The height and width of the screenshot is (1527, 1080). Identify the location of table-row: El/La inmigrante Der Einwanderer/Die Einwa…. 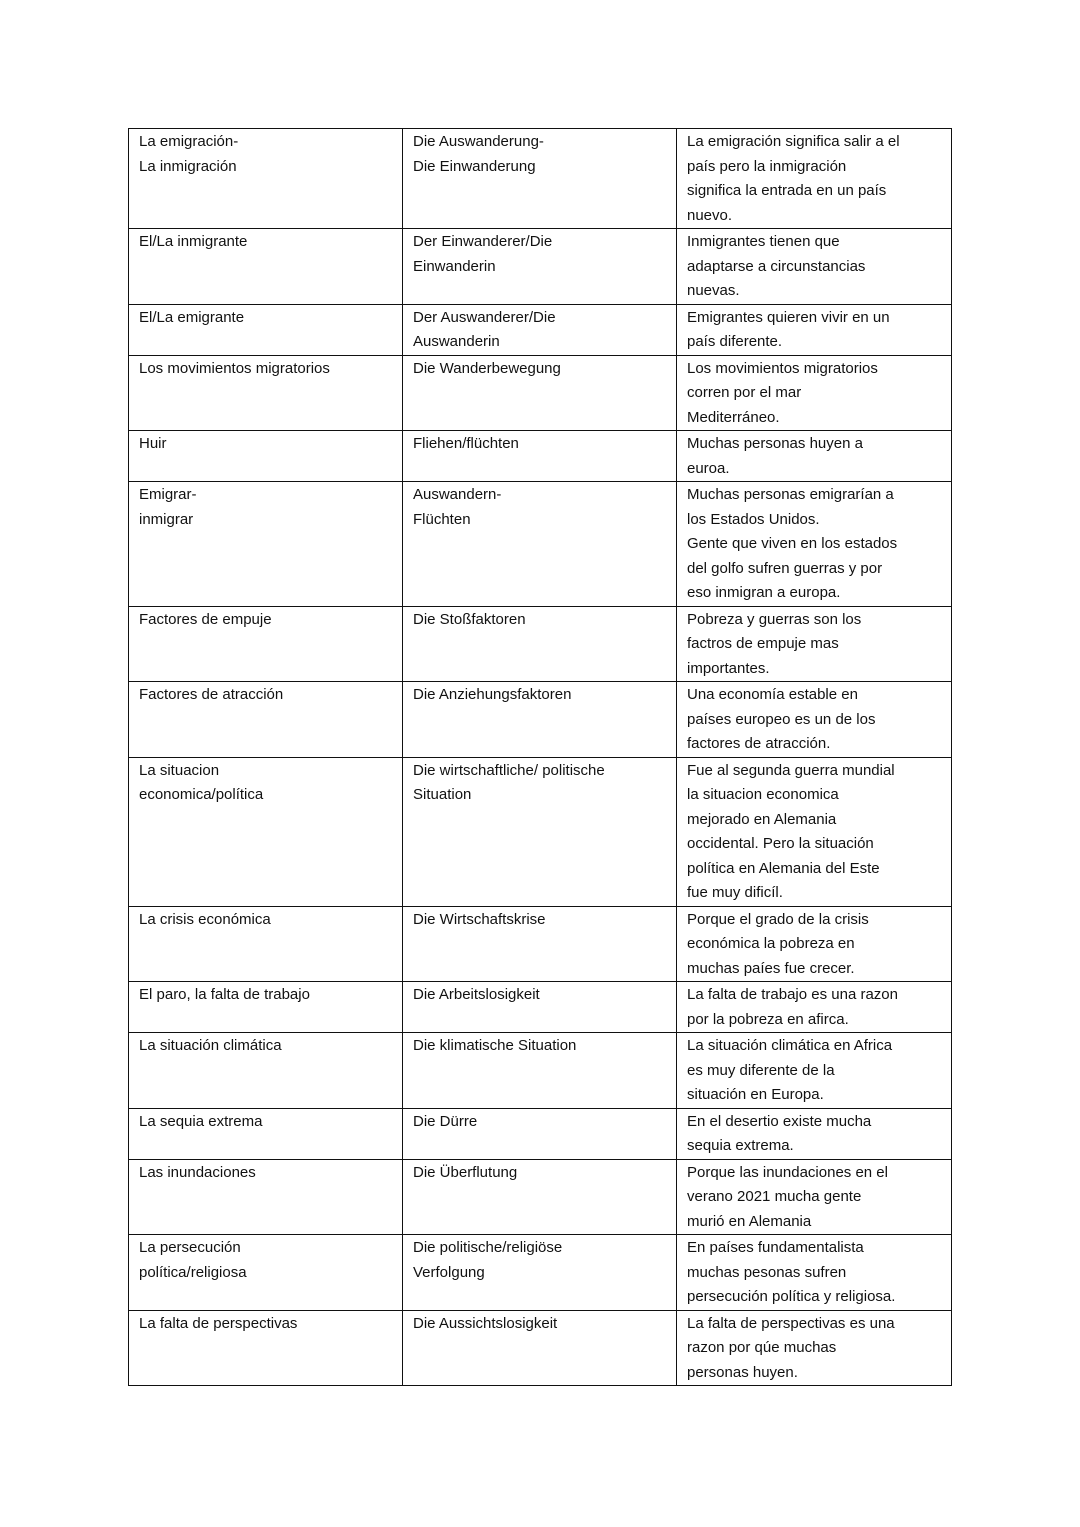
(540, 266).